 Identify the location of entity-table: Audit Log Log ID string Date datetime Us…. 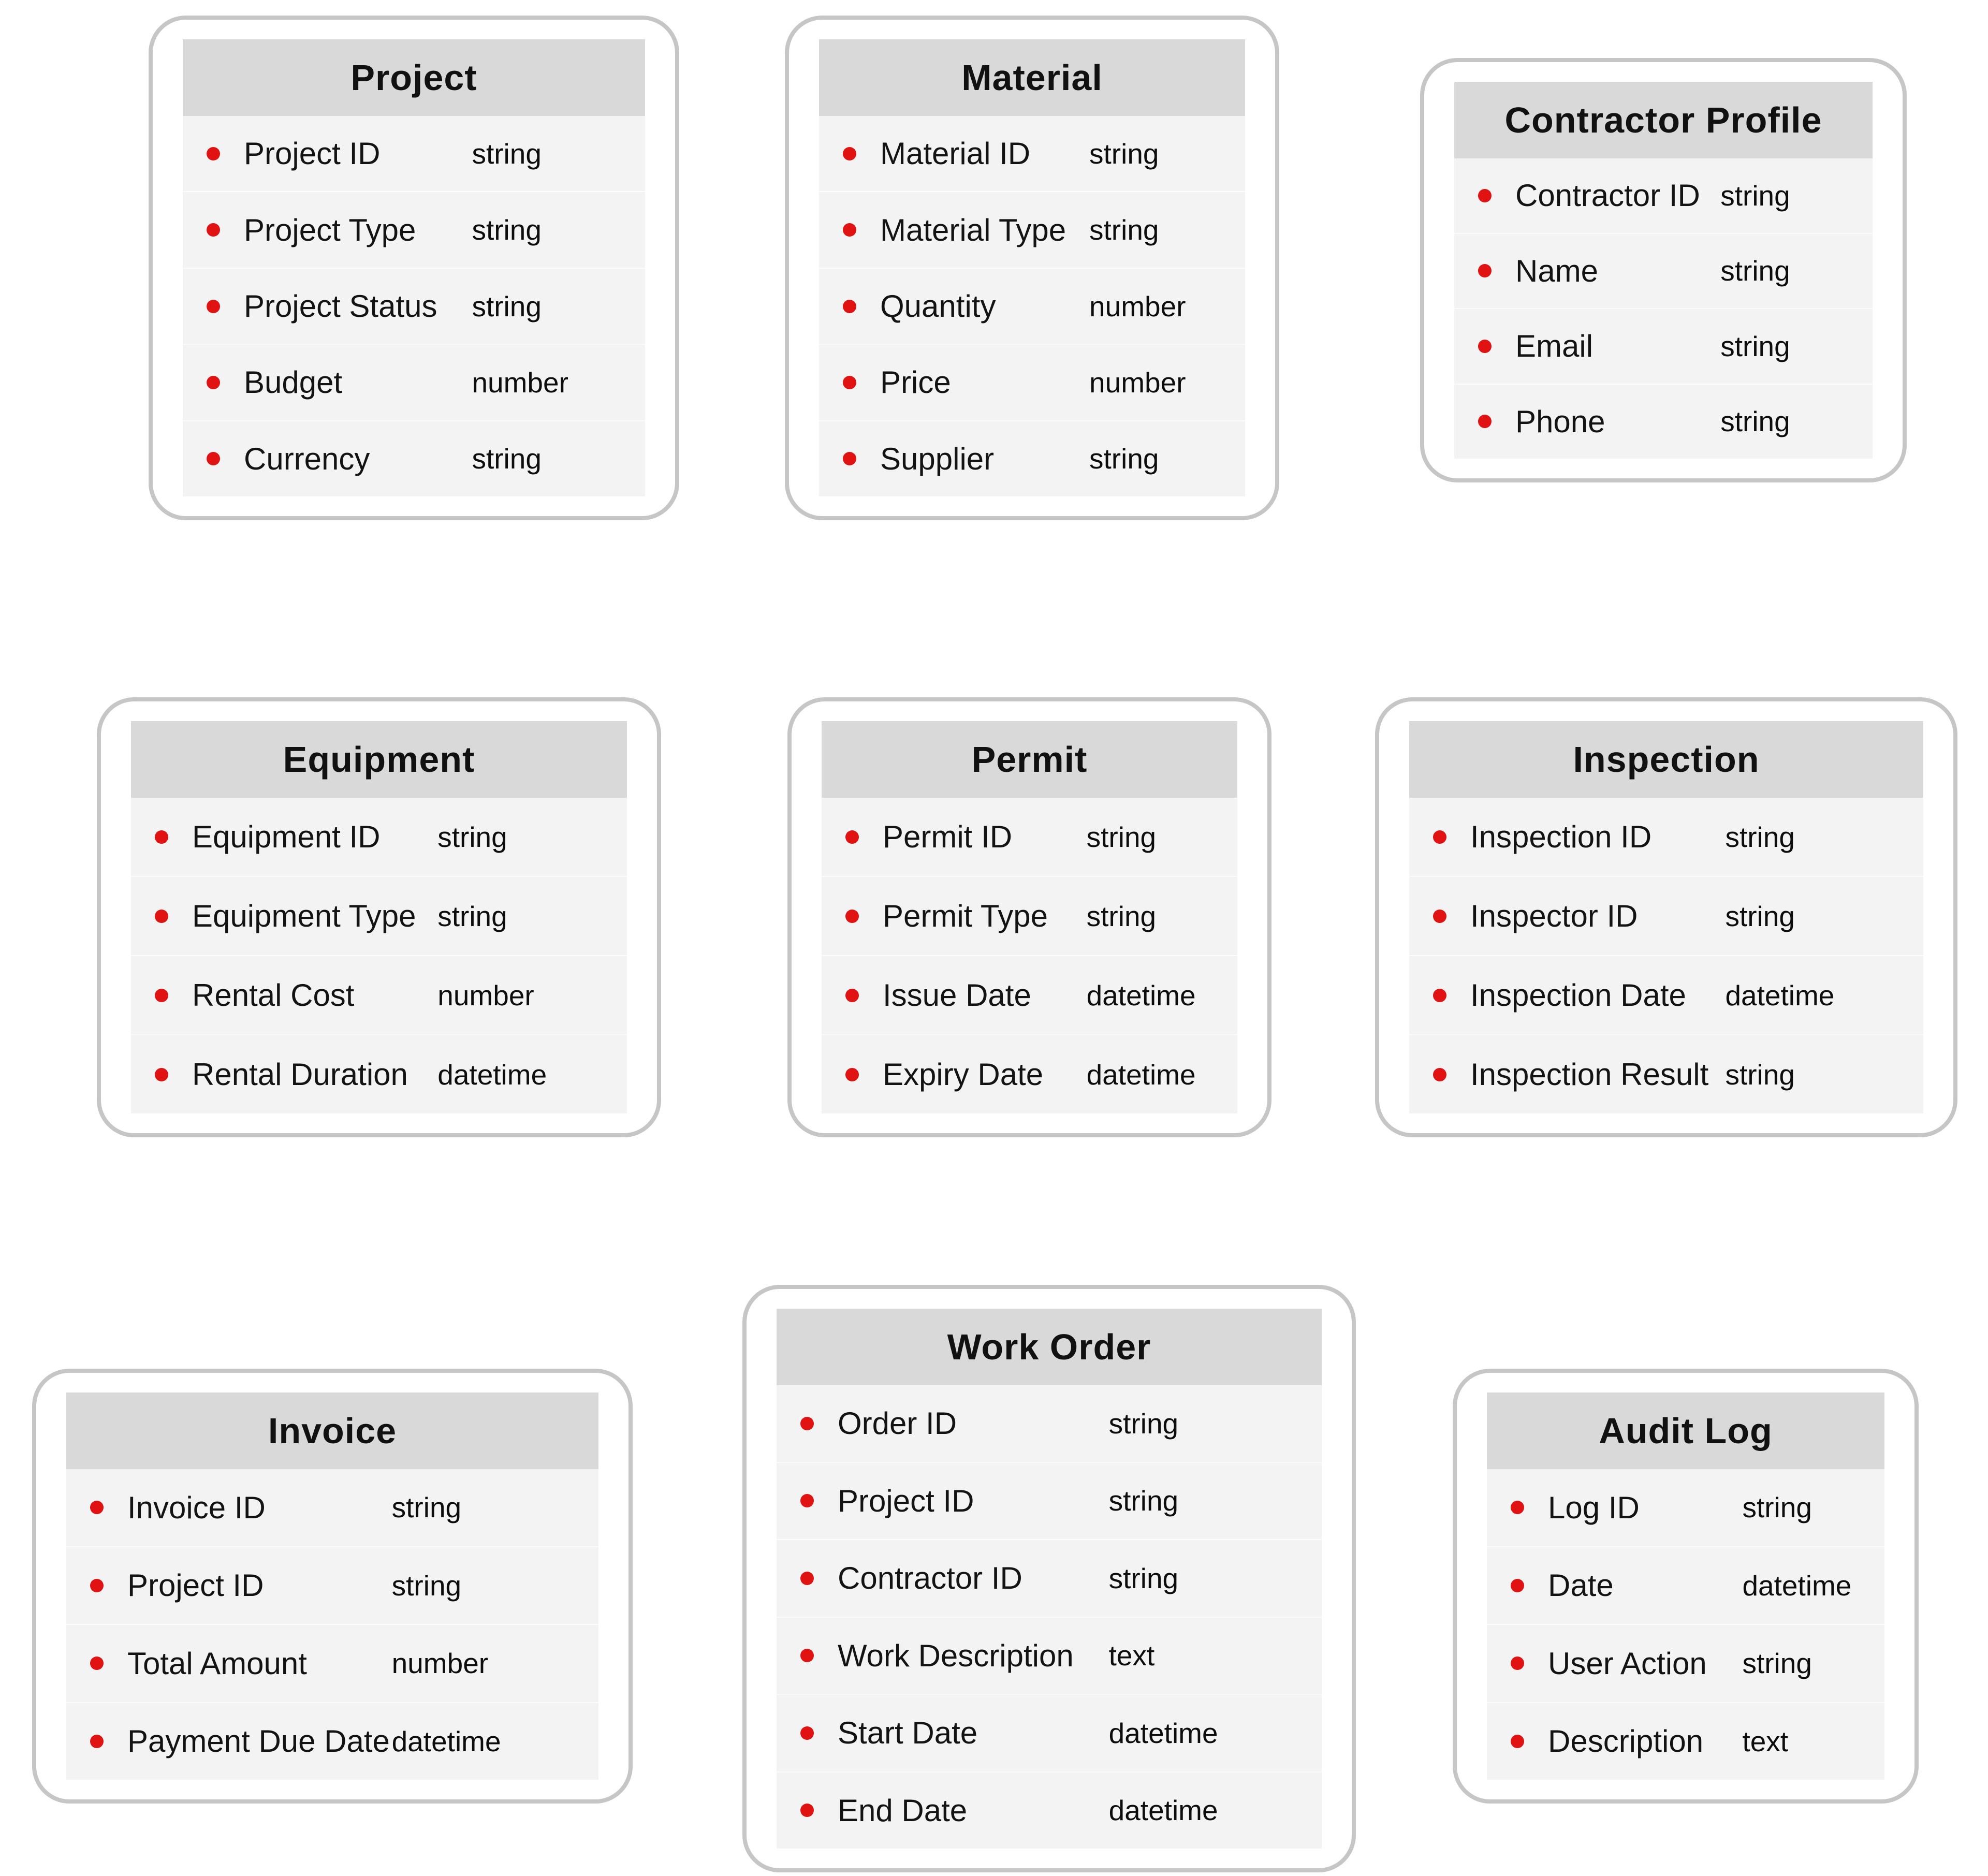
(1685, 1586).